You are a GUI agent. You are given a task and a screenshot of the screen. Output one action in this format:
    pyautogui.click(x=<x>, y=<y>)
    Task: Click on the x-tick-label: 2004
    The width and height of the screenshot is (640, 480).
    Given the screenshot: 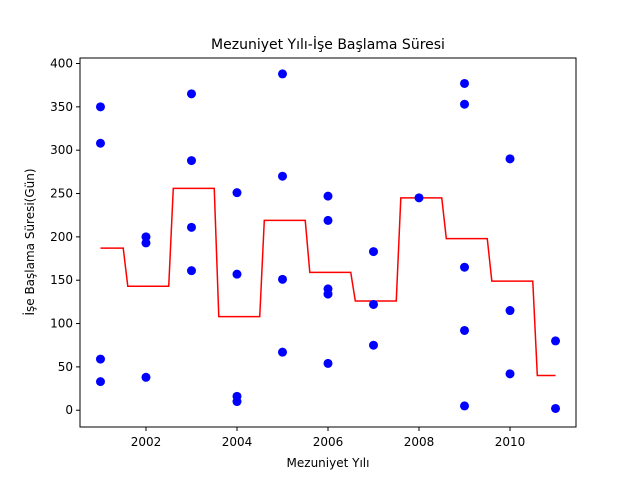 What is the action you would take?
    pyautogui.click(x=237, y=442)
    